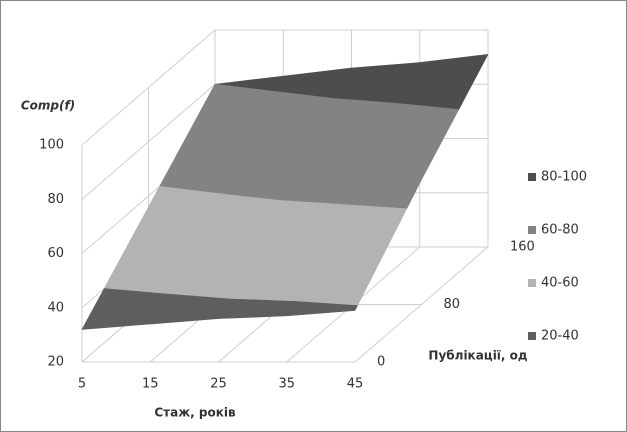 This screenshot has width=627, height=432. Describe the element at coordinates (55, 307) in the screenshot. I see `z-tick-label: 40` at that location.